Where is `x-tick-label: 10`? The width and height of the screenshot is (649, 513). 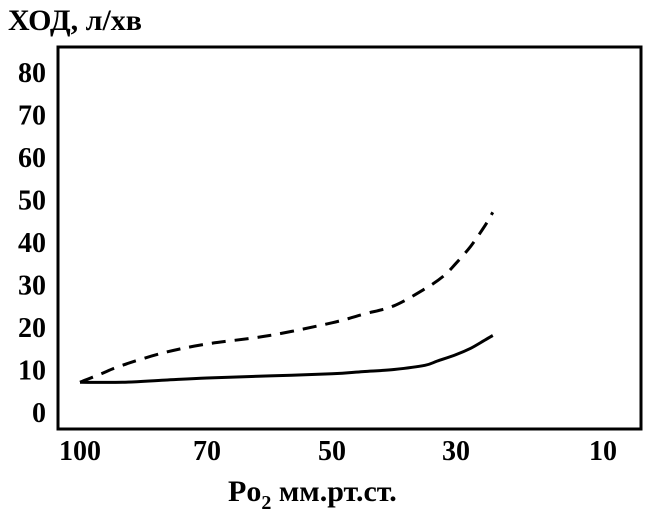 x-tick-label: 10 is located at coordinates (603, 451).